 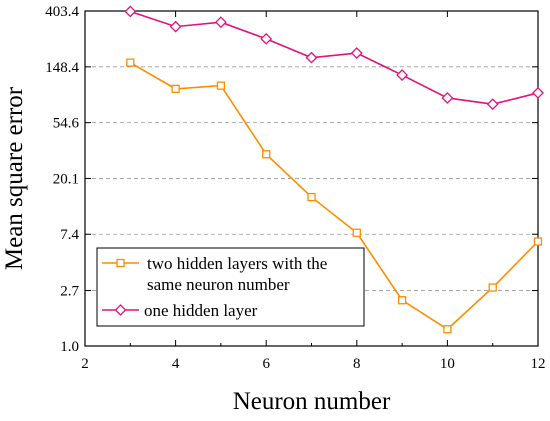 What do you see at coordinates (538, 364) in the screenshot?
I see `x-tick-label: 12` at bounding box center [538, 364].